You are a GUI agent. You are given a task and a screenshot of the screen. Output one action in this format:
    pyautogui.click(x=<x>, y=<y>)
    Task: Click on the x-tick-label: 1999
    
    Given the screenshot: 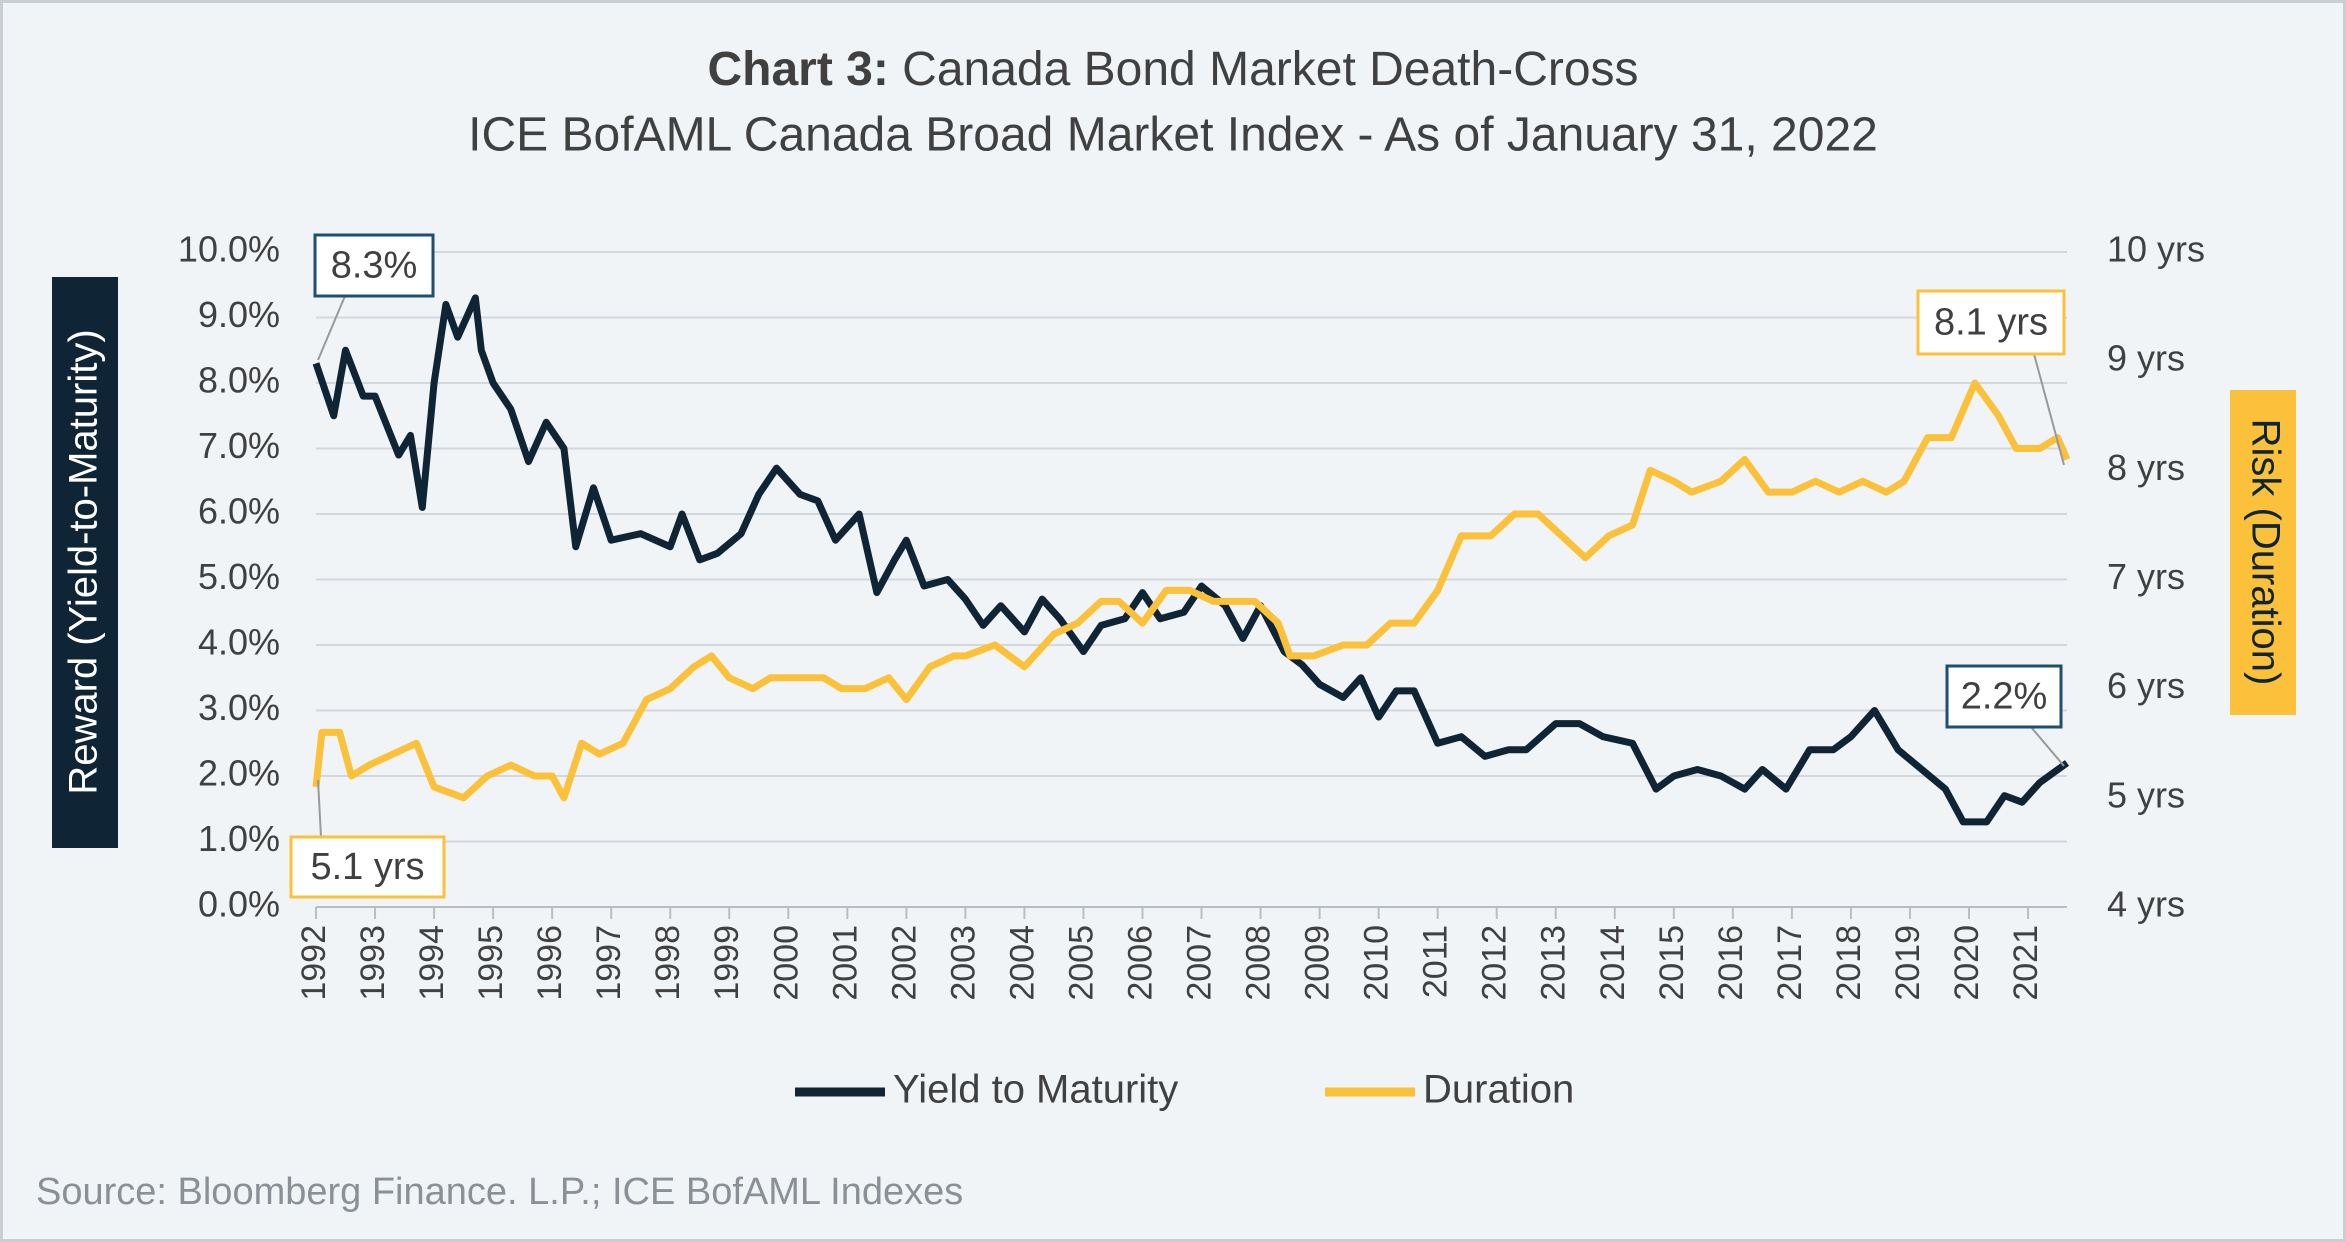 What is the action you would take?
    pyautogui.click(x=727, y=963)
    